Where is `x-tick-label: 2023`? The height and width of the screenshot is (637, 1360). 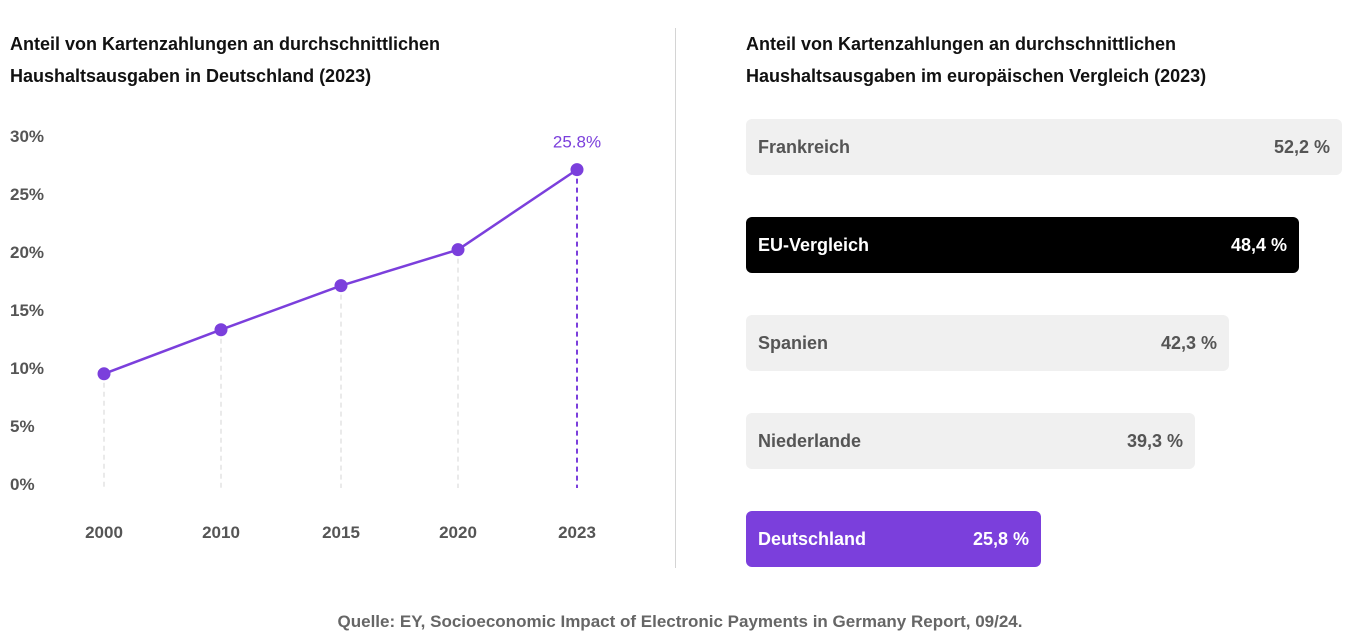
x-tick-label: 2023 is located at coordinates (577, 532).